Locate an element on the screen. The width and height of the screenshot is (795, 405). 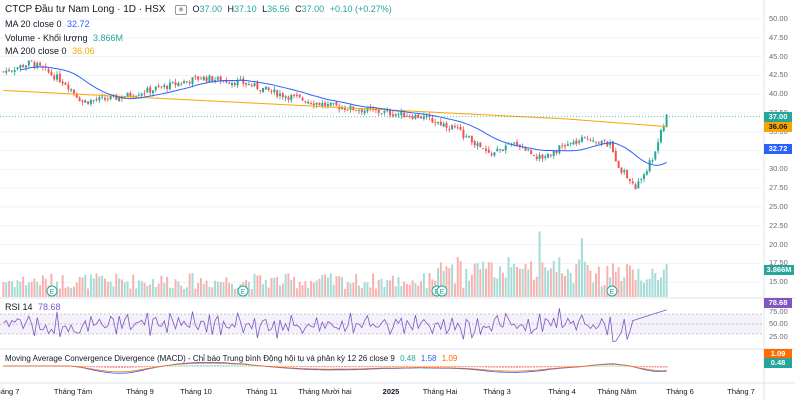
eye-icon: ◉ is located at coordinates (180, 9).